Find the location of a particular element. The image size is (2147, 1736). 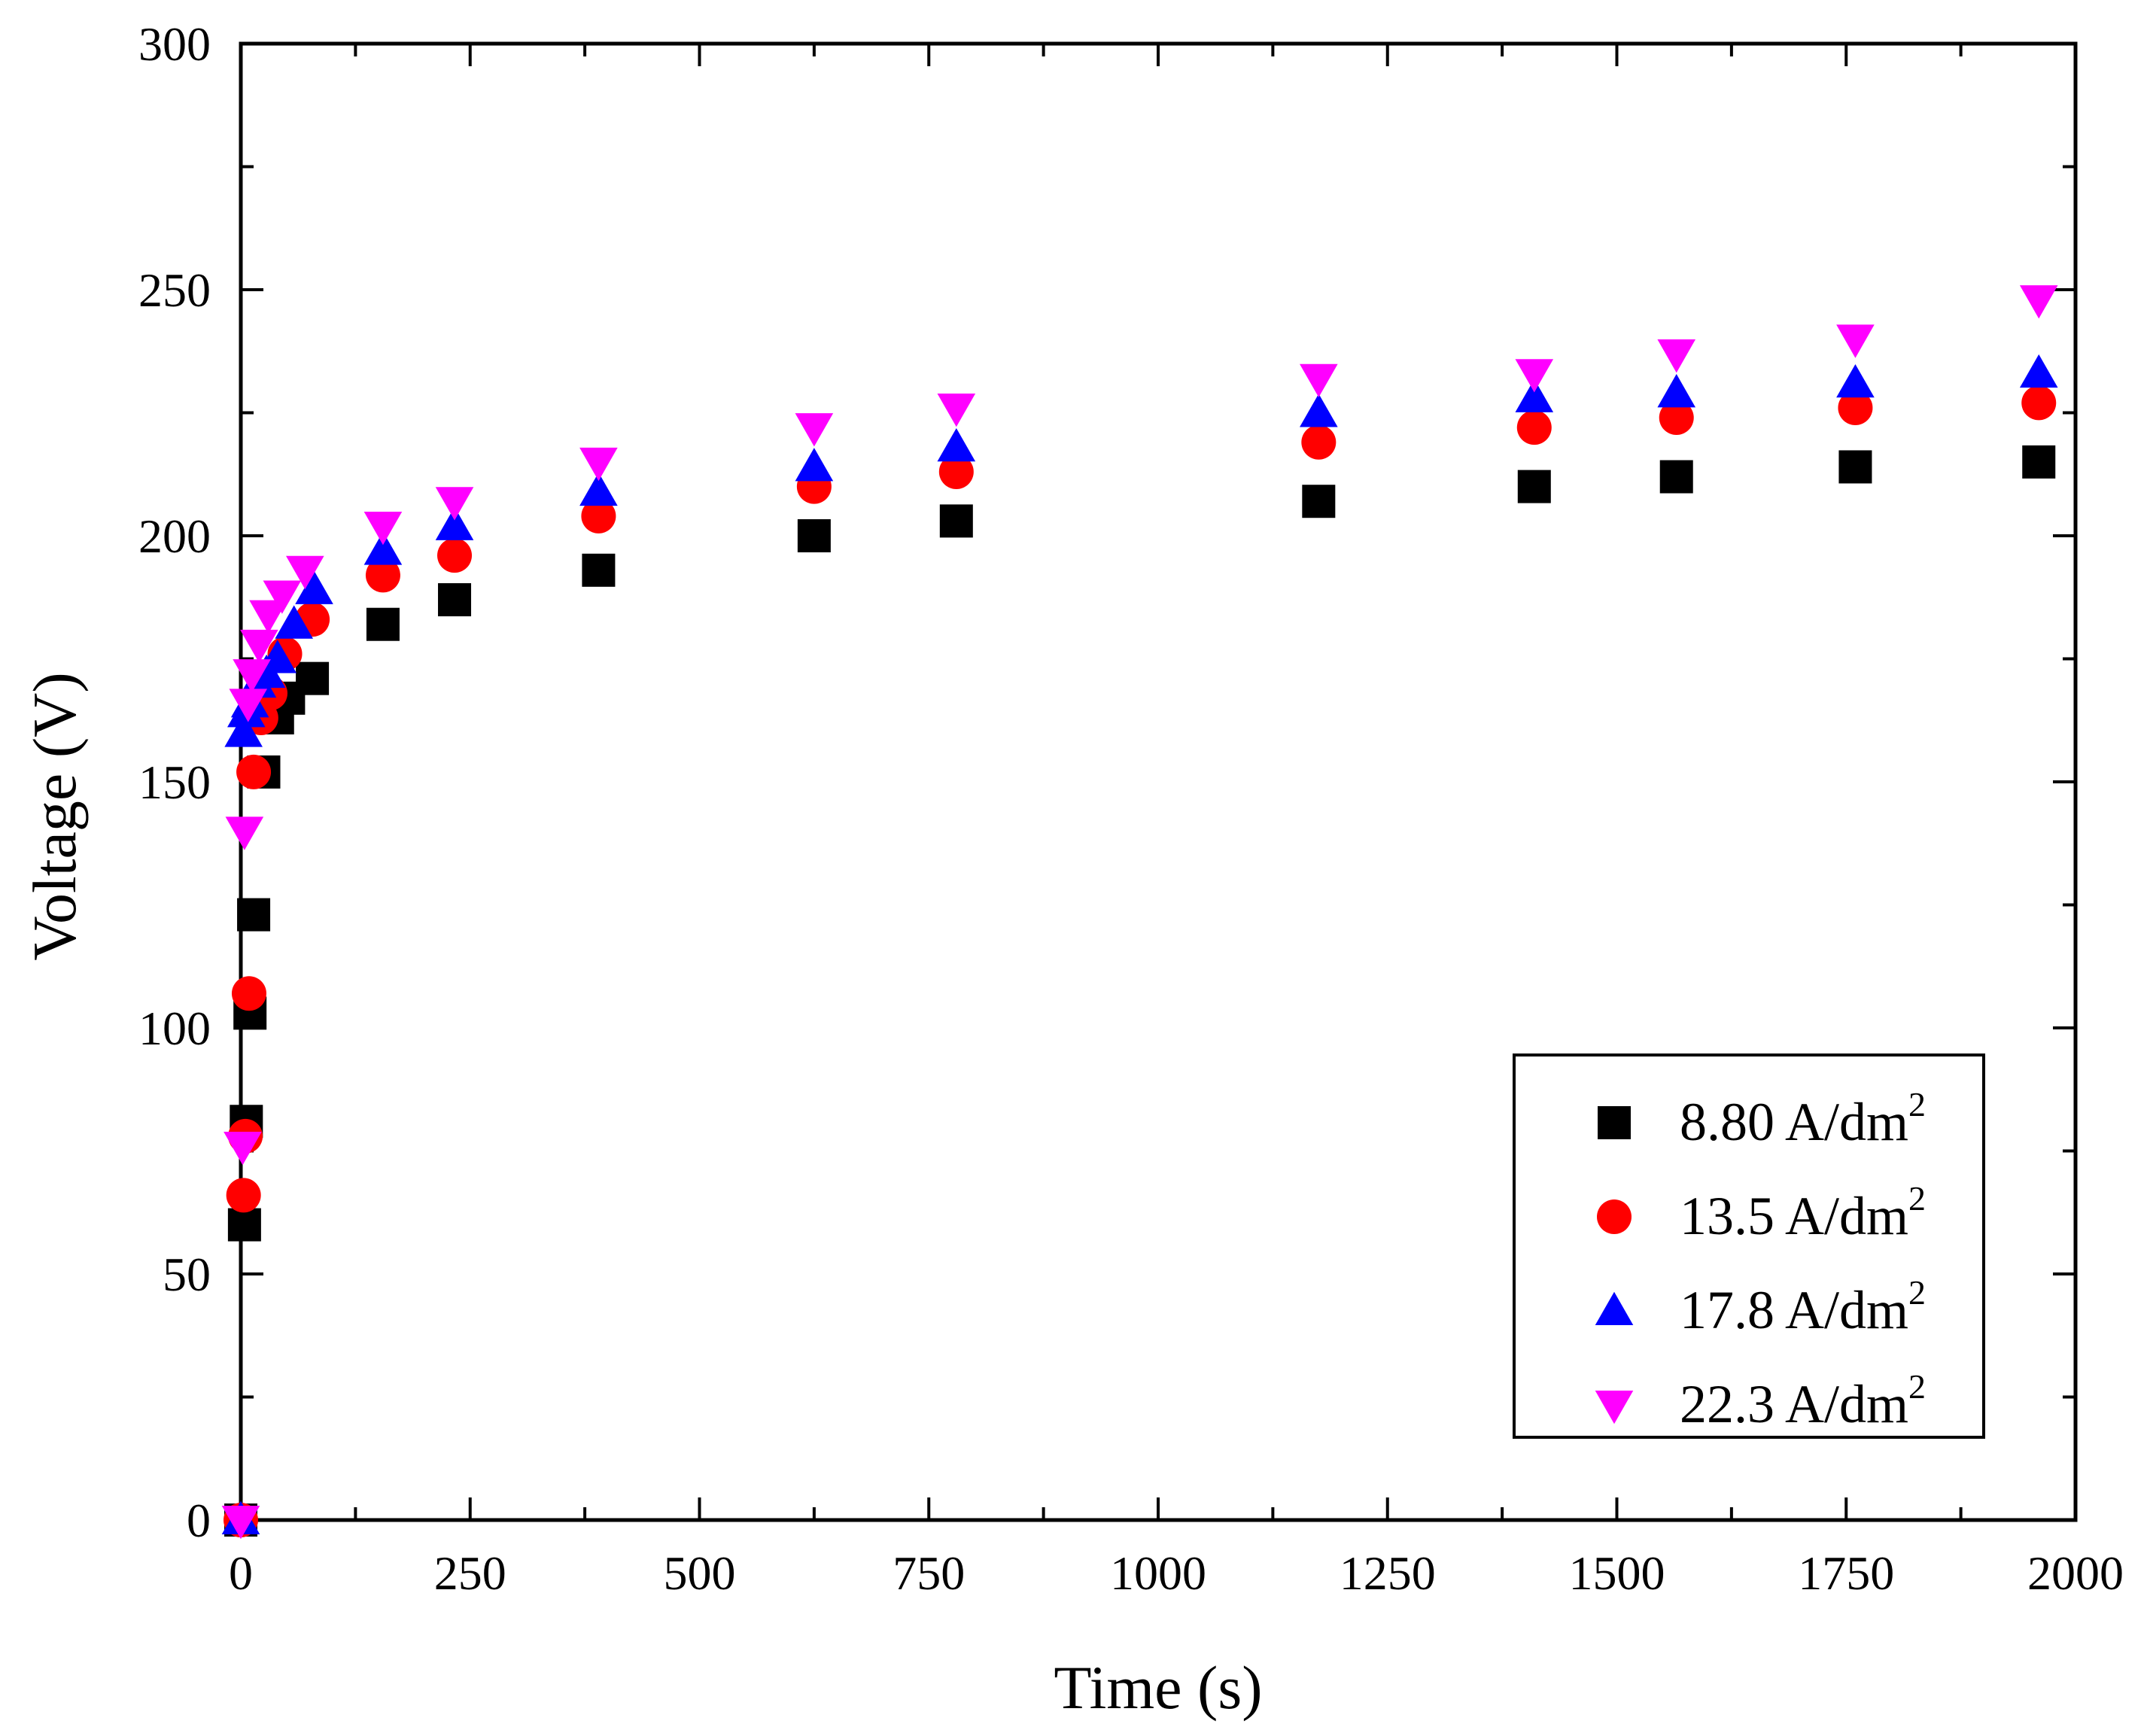

y-tick-label: 150 is located at coordinates (174, 782).